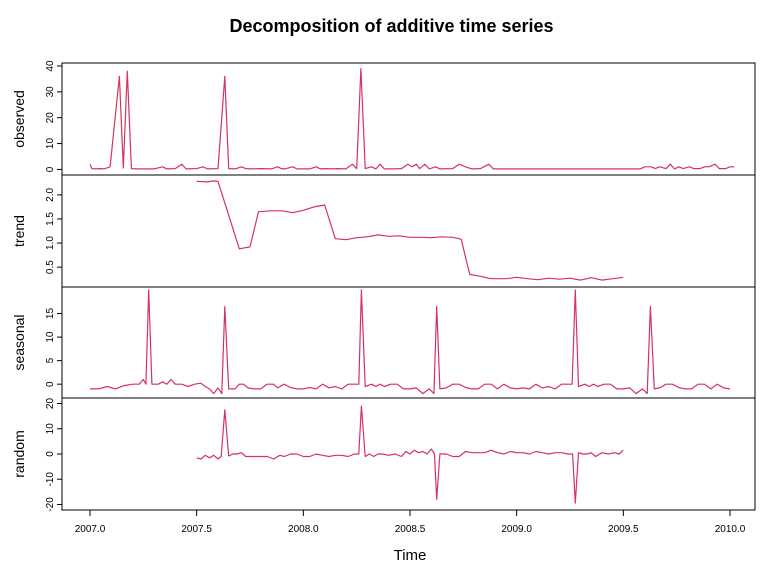 This screenshot has width=783, height=587. Describe the element at coordinates (391, 26) in the screenshot. I see `chart-title: Decomposition of additive time series` at that location.